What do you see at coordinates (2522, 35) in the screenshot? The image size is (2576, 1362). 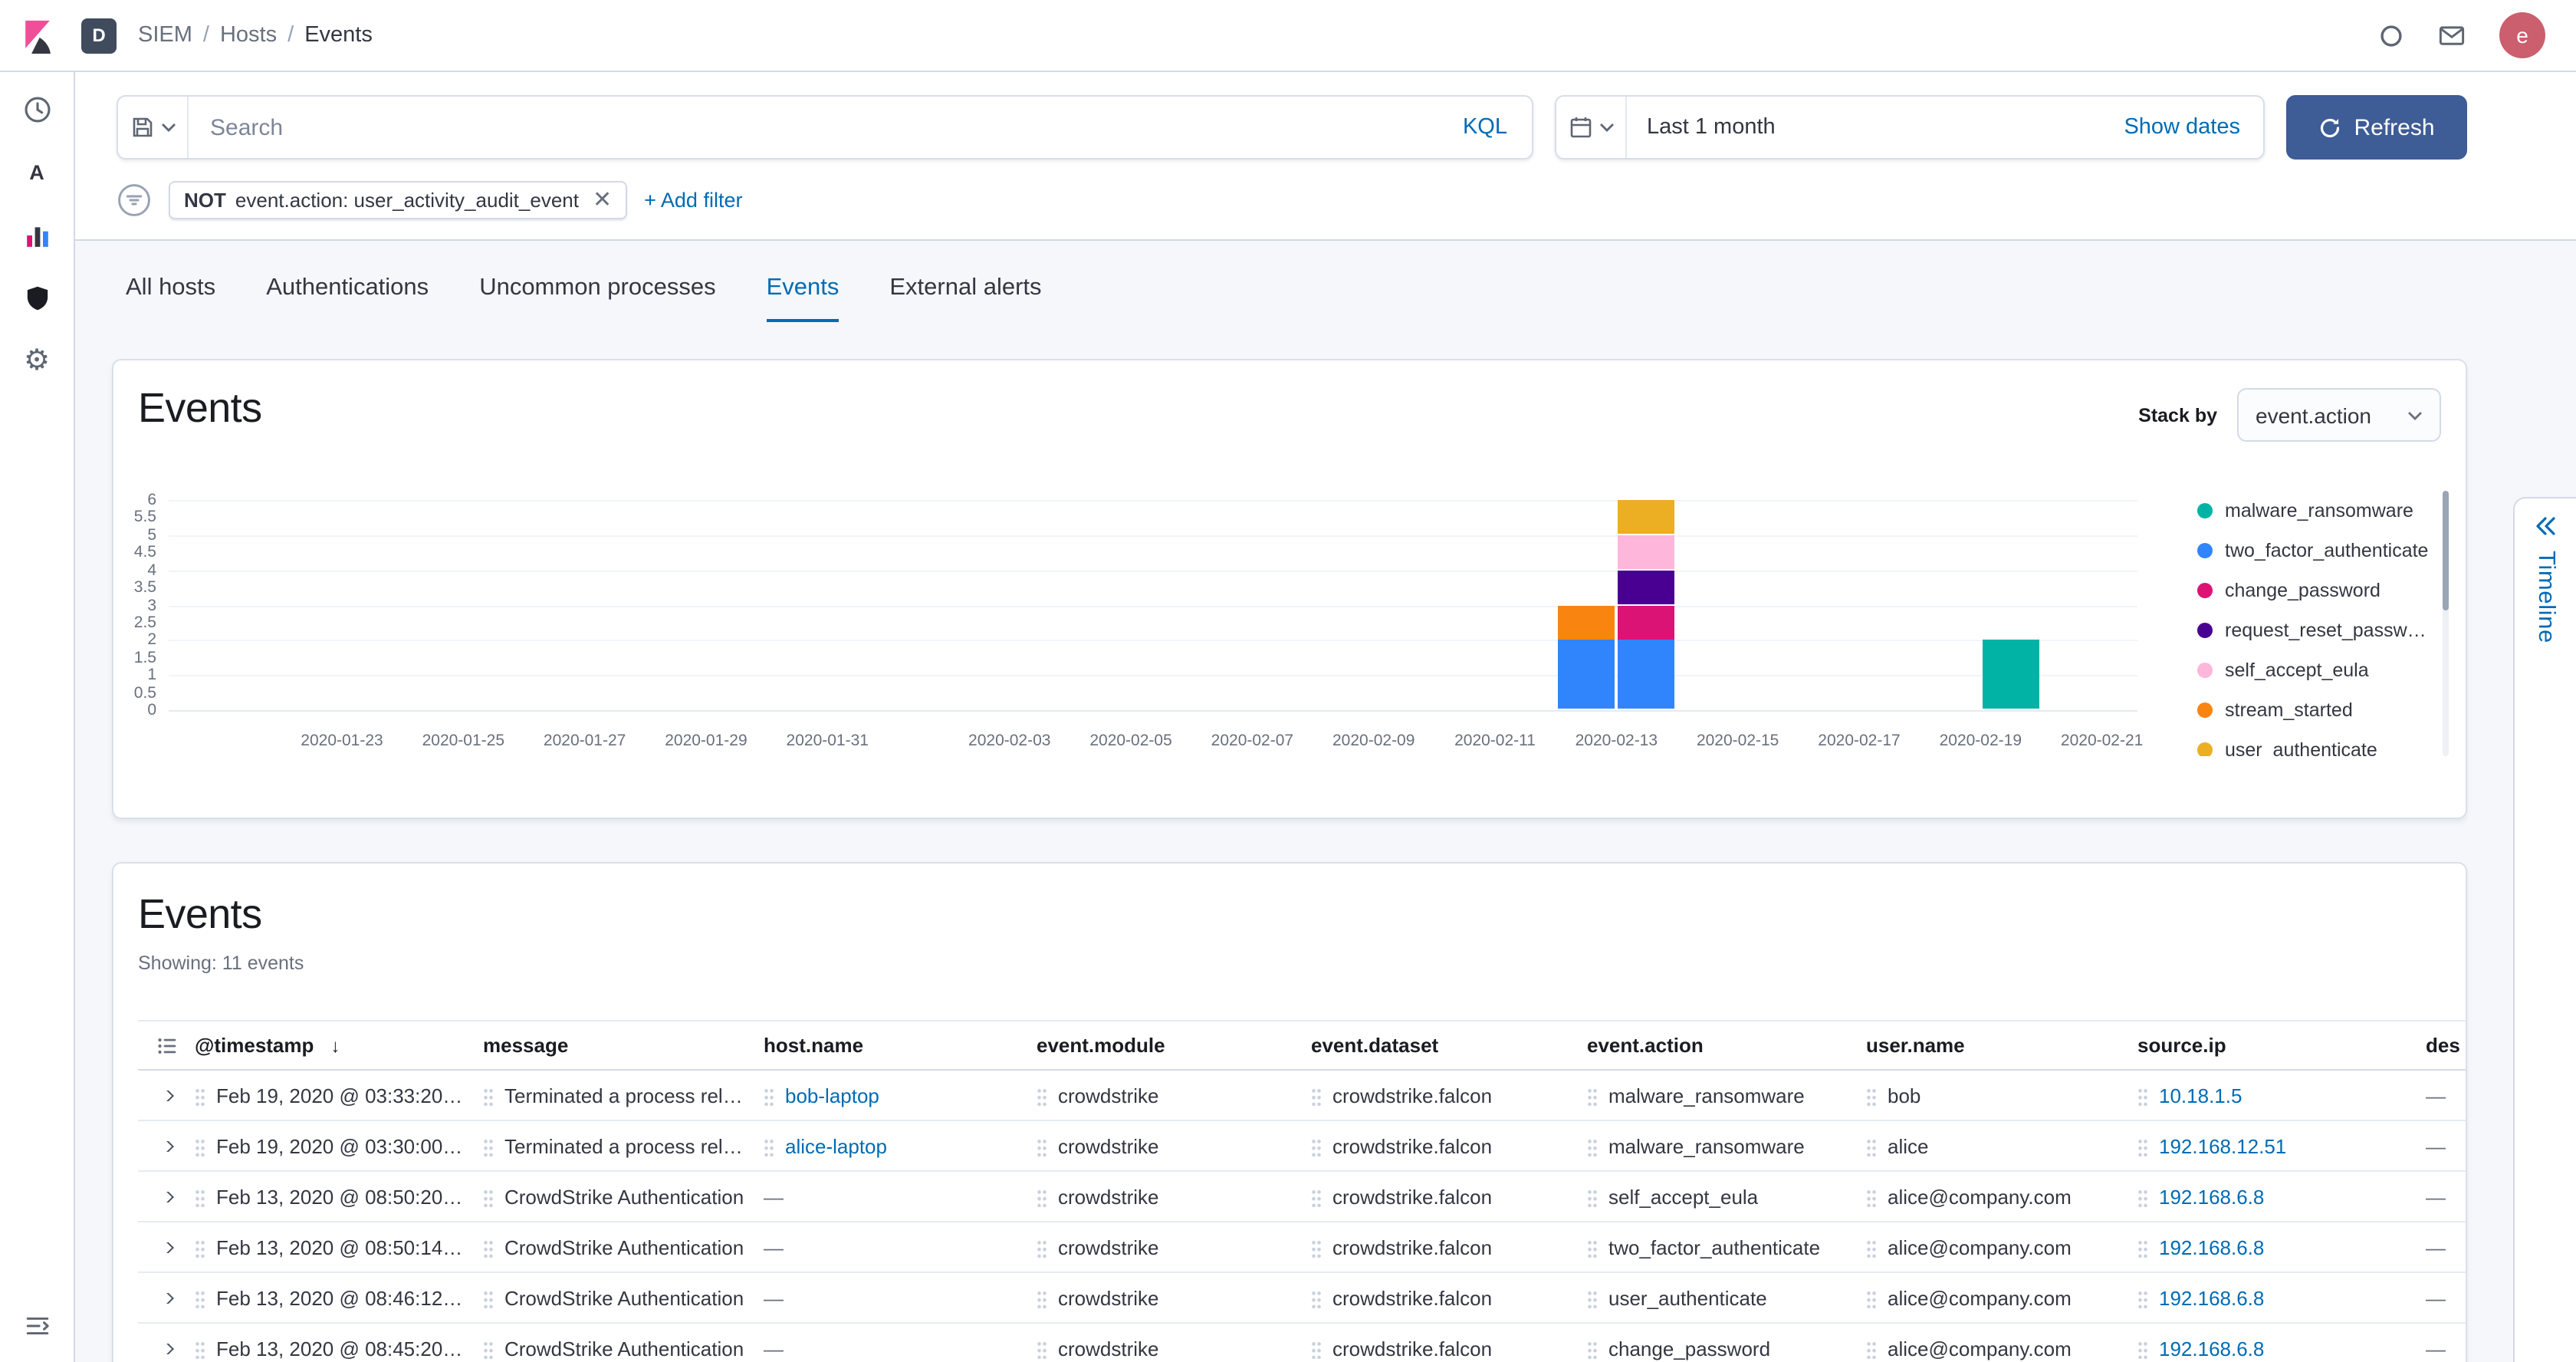 I see `user-avatar: e` at bounding box center [2522, 35].